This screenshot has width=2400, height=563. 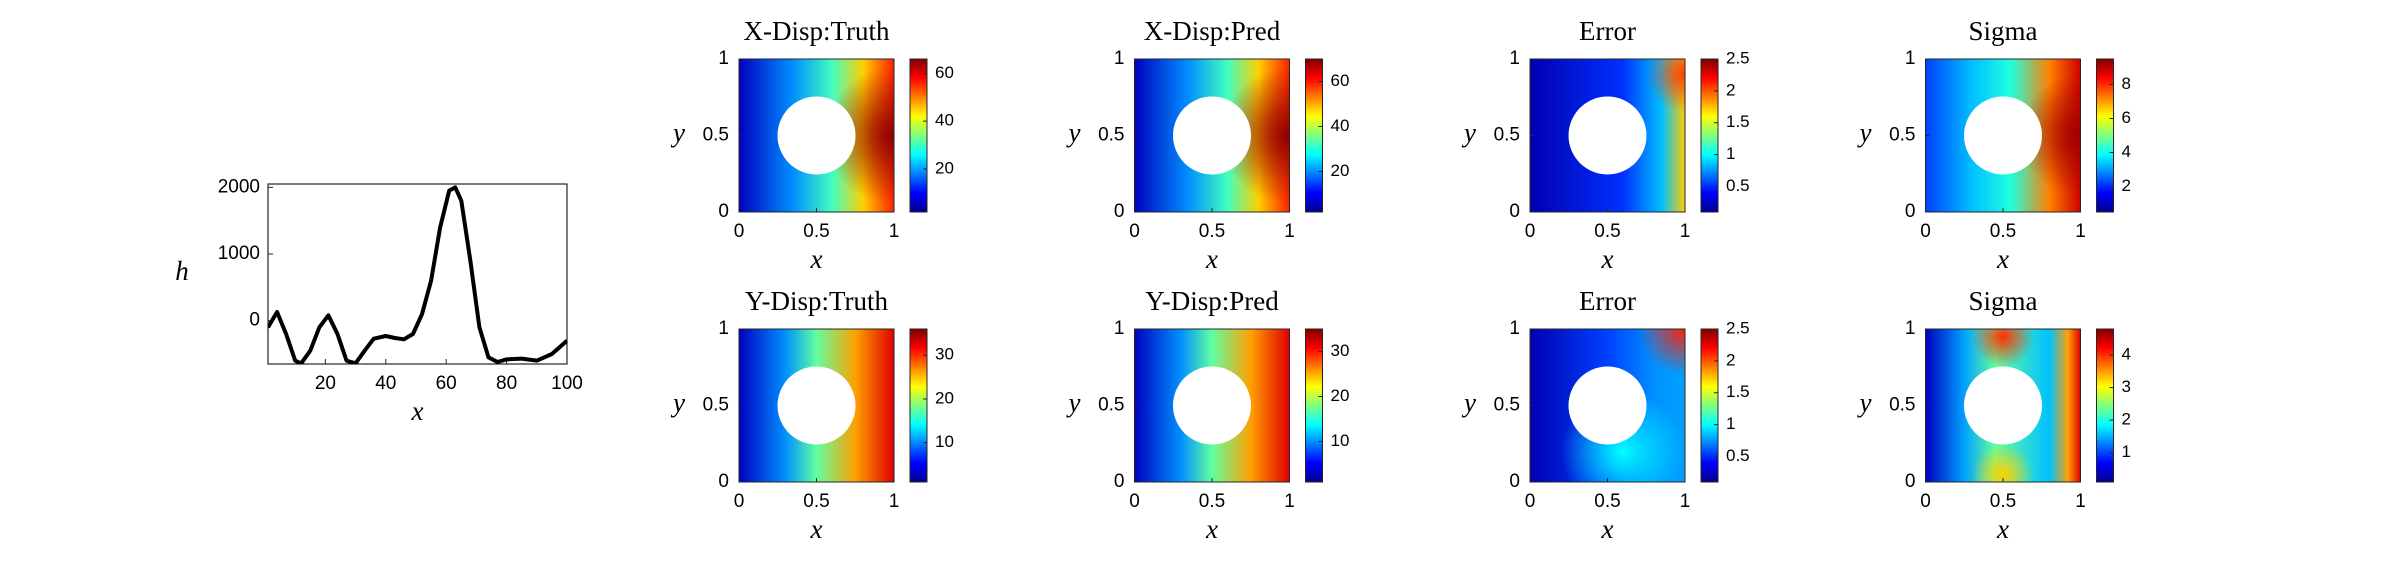 I want to click on heatmap-panel: 0 0.5 1 0 0.5 1 Sigma x y 1 2 3 4, so click(x=1994, y=415).